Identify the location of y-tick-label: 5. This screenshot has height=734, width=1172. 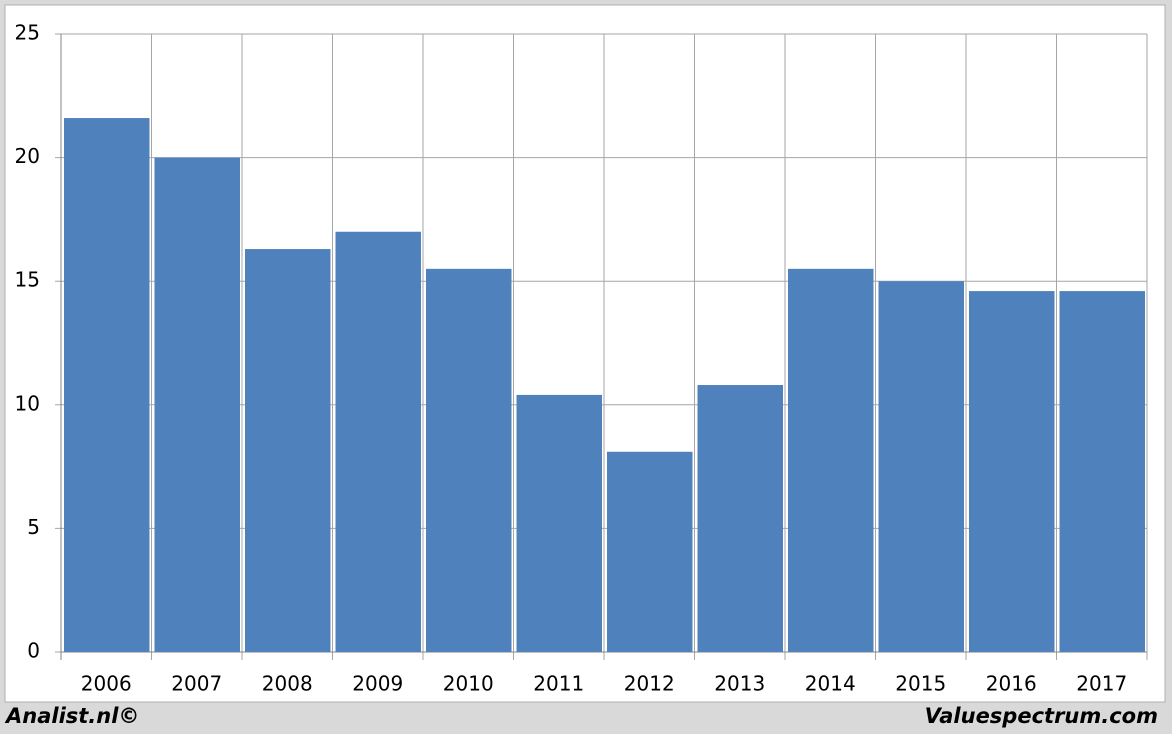
(33, 527).